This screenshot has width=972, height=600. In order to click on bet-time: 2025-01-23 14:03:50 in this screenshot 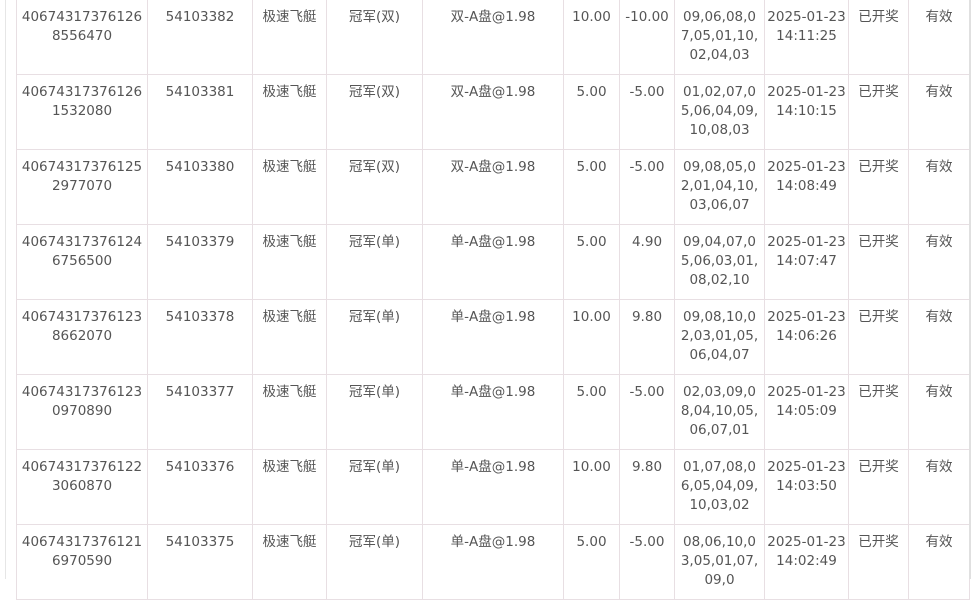, I will do `click(806, 487)`.